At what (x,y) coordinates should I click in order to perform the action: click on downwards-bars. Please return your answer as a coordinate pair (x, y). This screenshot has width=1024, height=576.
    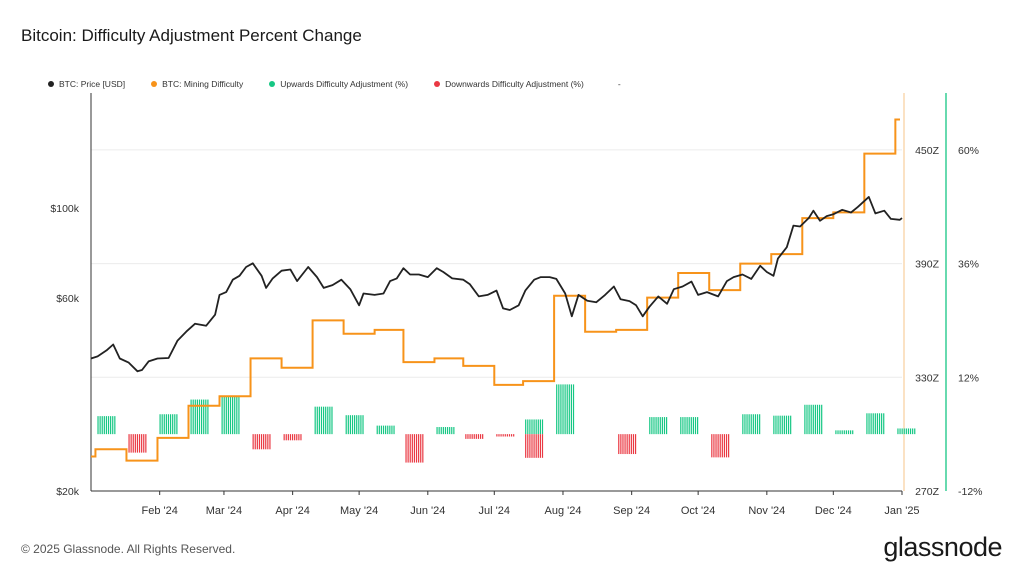
    Looking at the image, I should click on (429, 448).